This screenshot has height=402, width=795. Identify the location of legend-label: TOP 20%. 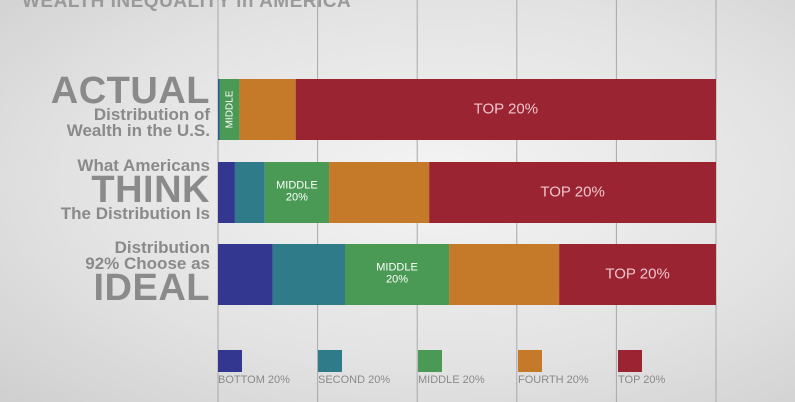
(642, 380).